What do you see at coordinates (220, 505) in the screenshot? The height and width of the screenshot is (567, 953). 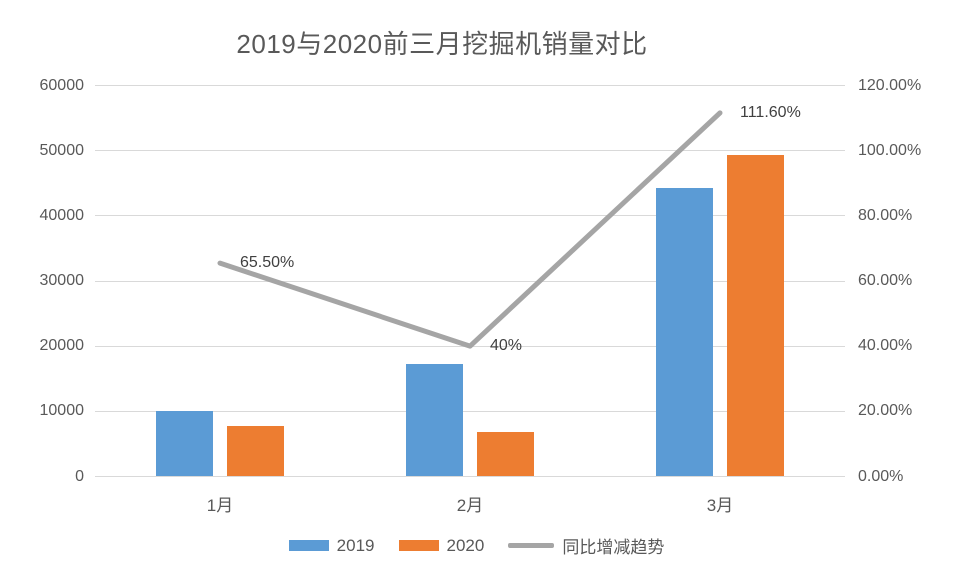 I see `x-axis-tick-label: 1月` at bounding box center [220, 505].